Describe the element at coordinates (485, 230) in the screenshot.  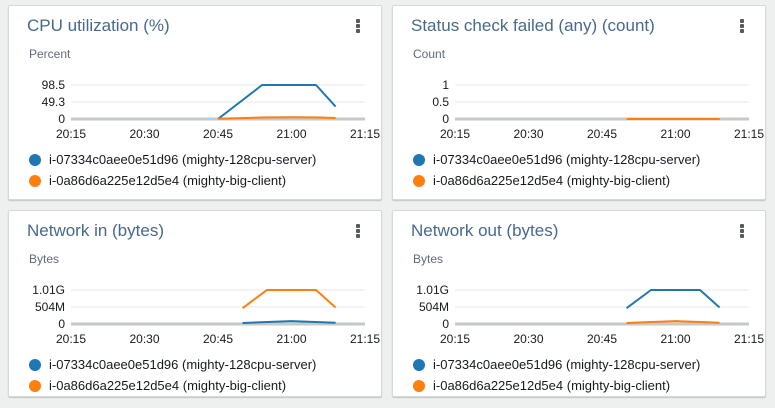
I see `widget-title: Network out (bytes)` at that location.